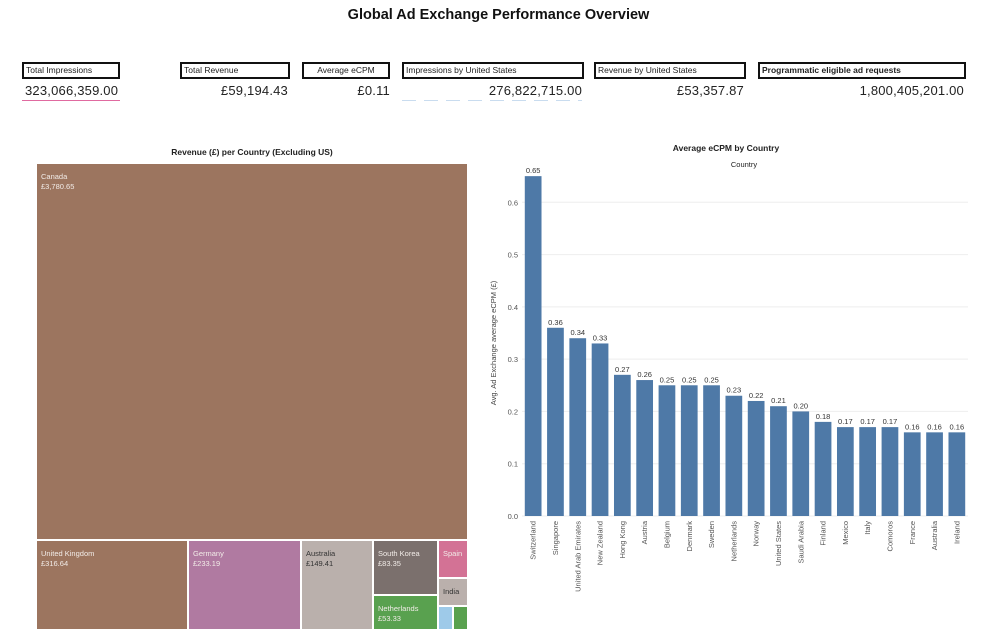  What do you see at coordinates (845, 533) in the screenshot?
I see `x-tick-label: Mexico` at bounding box center [845, 533].